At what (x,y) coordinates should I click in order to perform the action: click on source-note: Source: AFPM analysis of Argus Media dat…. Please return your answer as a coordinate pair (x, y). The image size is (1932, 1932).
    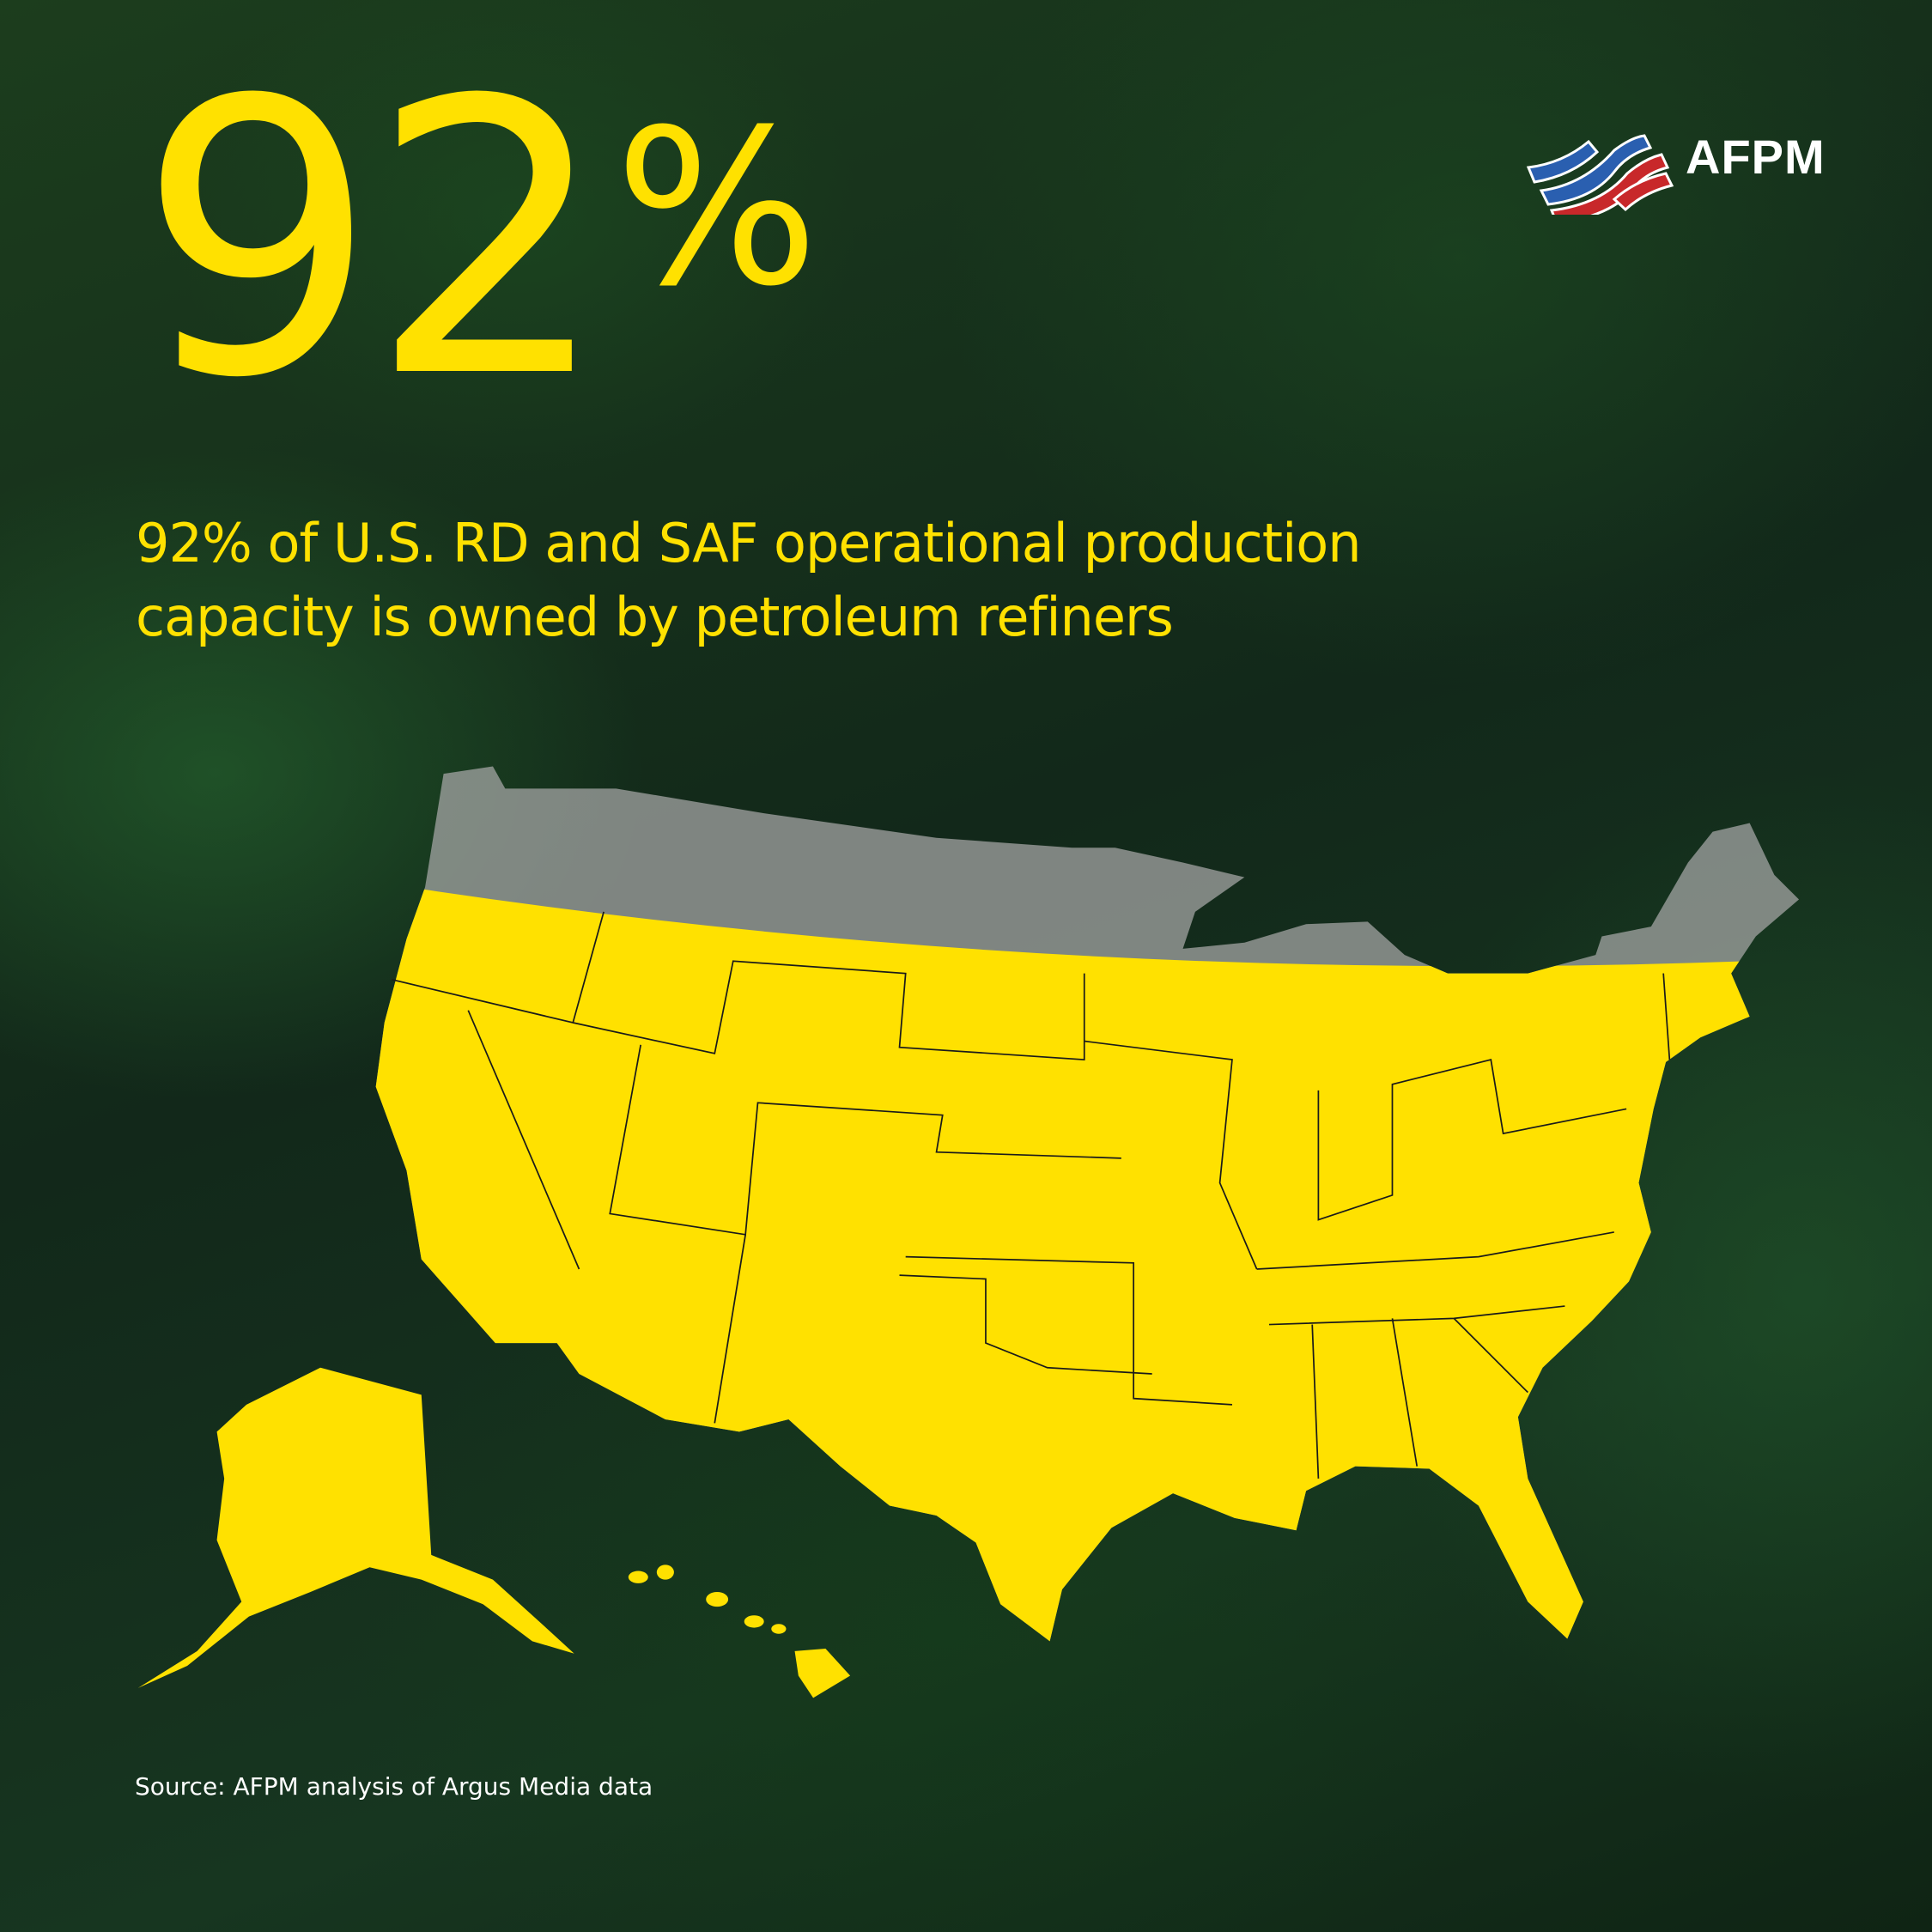
    Looking at the image, I should click on (394, 1786).